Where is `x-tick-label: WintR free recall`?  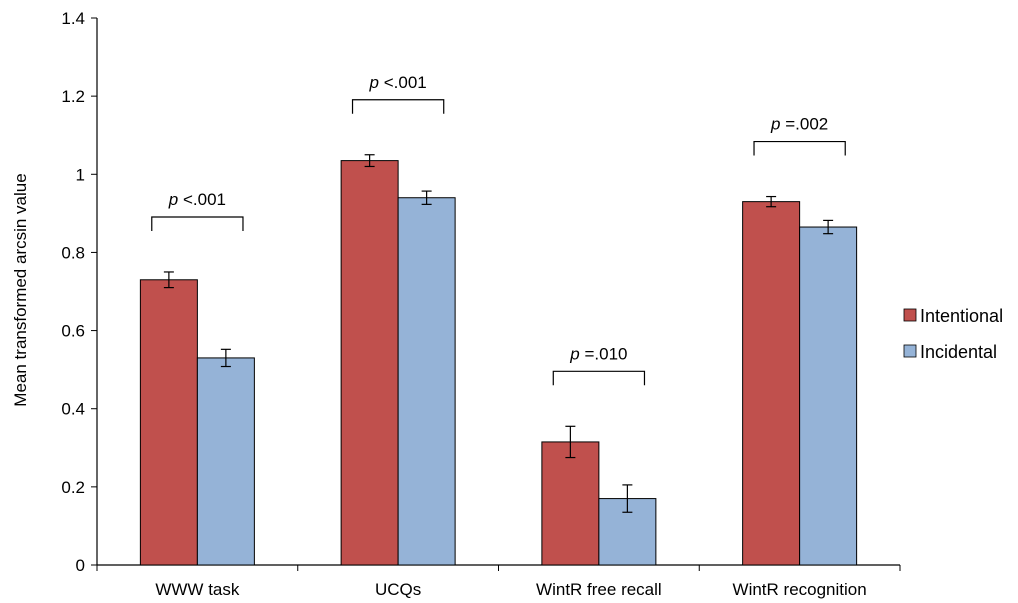 x-tick-label: WintR free recall is located at coordinates (599, 589).